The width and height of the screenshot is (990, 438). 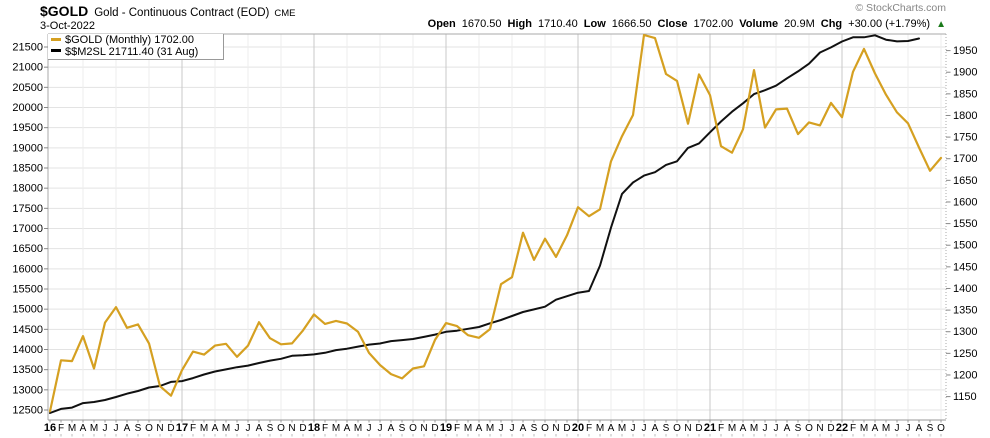 What do you see at coordinates (50, 428) in the screenshot?
I see `x-axis-year-label: 16` at bounding box center [50, 428].